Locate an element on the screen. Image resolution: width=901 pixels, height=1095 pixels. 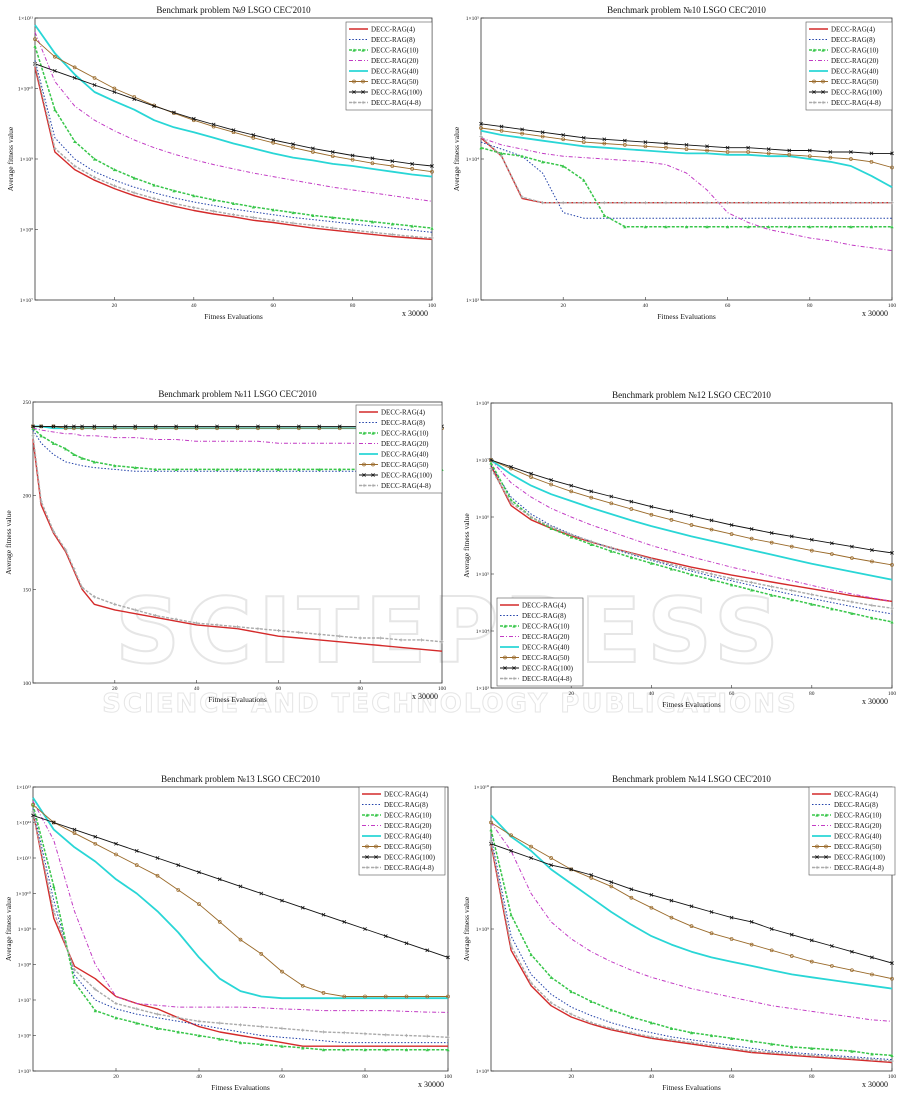
legend-label: DECC-RAG(10) is located at coordinates (546, 627).